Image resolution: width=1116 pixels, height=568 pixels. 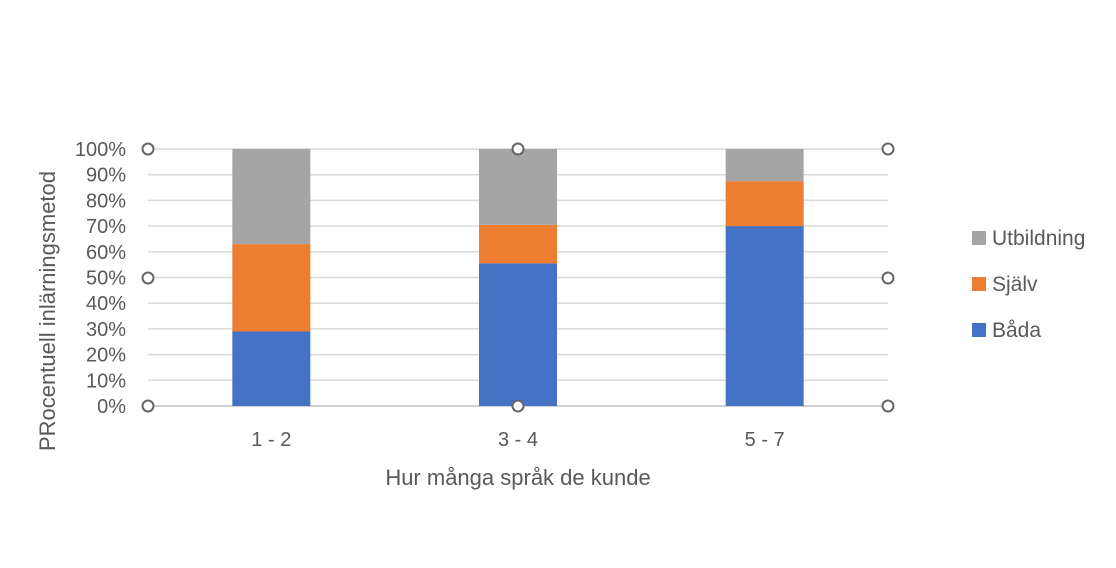 I want to click on x-tick-label: 1 - 2, so click(x=271, y=440).